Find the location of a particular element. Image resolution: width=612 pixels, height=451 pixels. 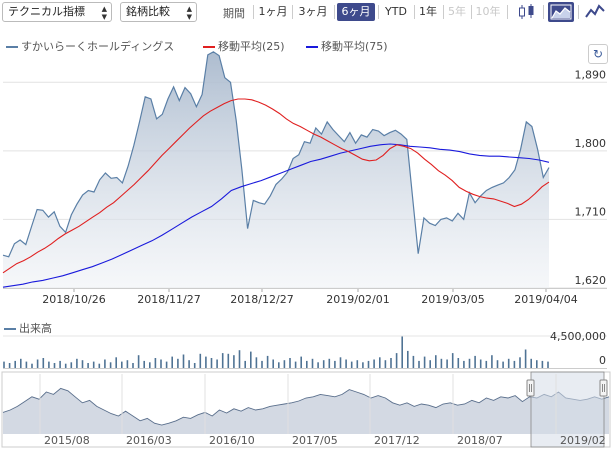

legend-ma75-swatch is located at coordinates (312, 47).